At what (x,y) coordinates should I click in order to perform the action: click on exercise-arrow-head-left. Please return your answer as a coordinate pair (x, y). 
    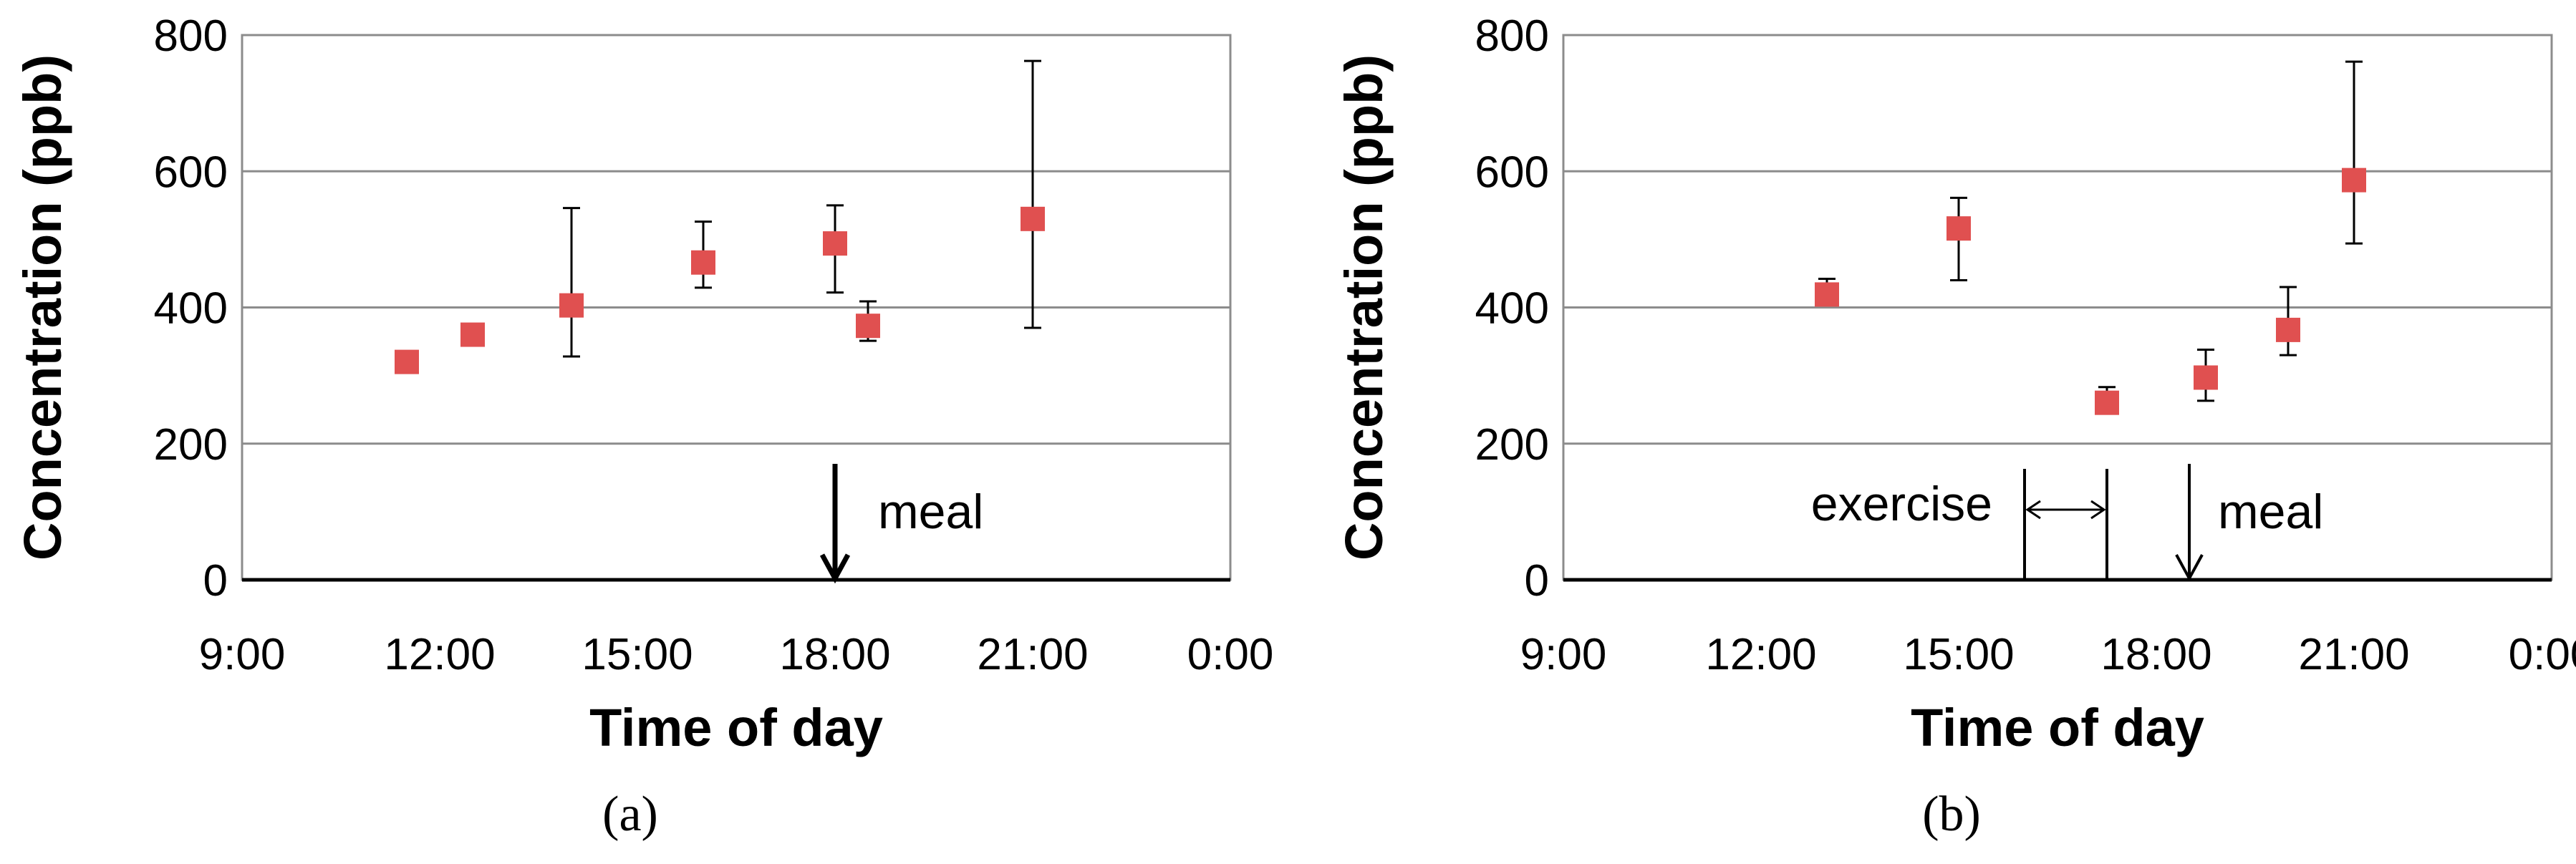
    Looking at the image, I should click on (2033, 510).